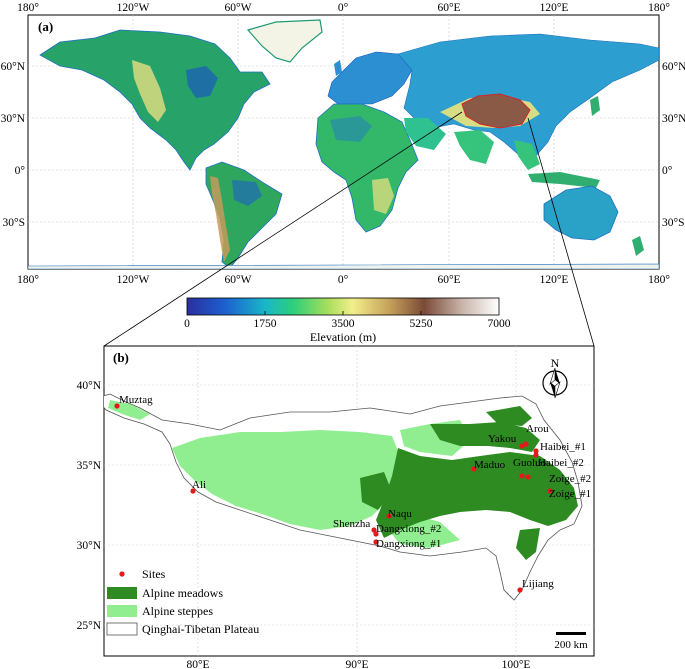 This screenshot has height=669, width=685. What do you see at coordinates (202, 82) in the screenshot?
I see `hudson-bay-lowland` at bounding box center [202, 82].